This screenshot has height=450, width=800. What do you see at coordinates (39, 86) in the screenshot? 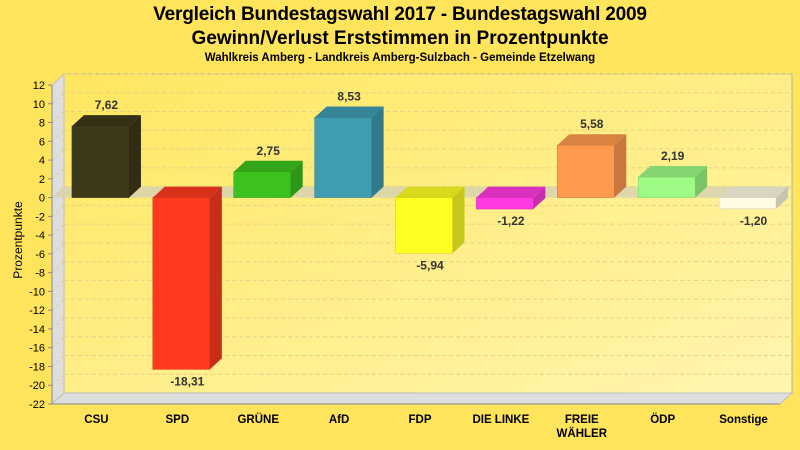
I see `y-tick-label: 12` at bounding box center [39, 86].